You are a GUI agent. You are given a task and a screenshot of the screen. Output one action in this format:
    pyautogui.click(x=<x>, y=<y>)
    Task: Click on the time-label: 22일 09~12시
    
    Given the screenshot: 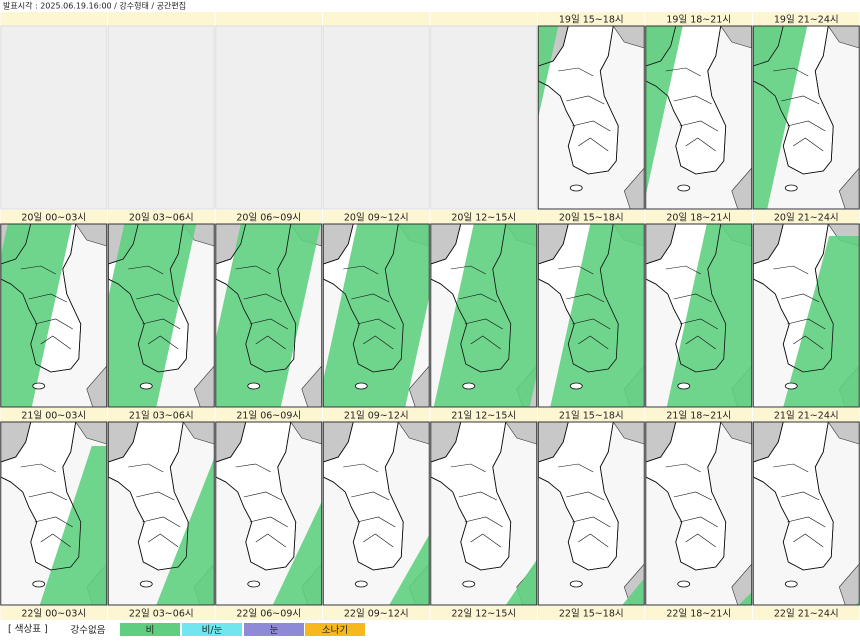 What is the action you would take?
    pyautogui.click(x=376, y=614)
    